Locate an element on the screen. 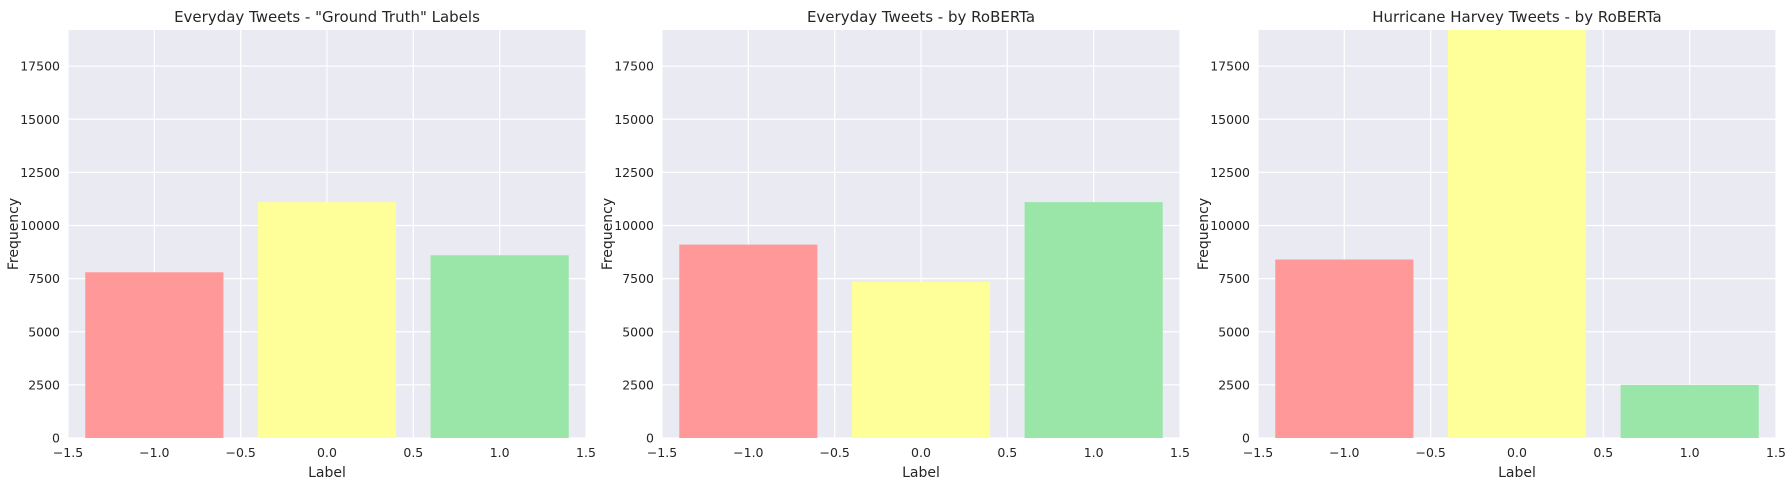 The width and height of the screenshot is (1788, 493). chart-title: Everyday Tweets - by RoBERTa is located at coordinates (921, 17).